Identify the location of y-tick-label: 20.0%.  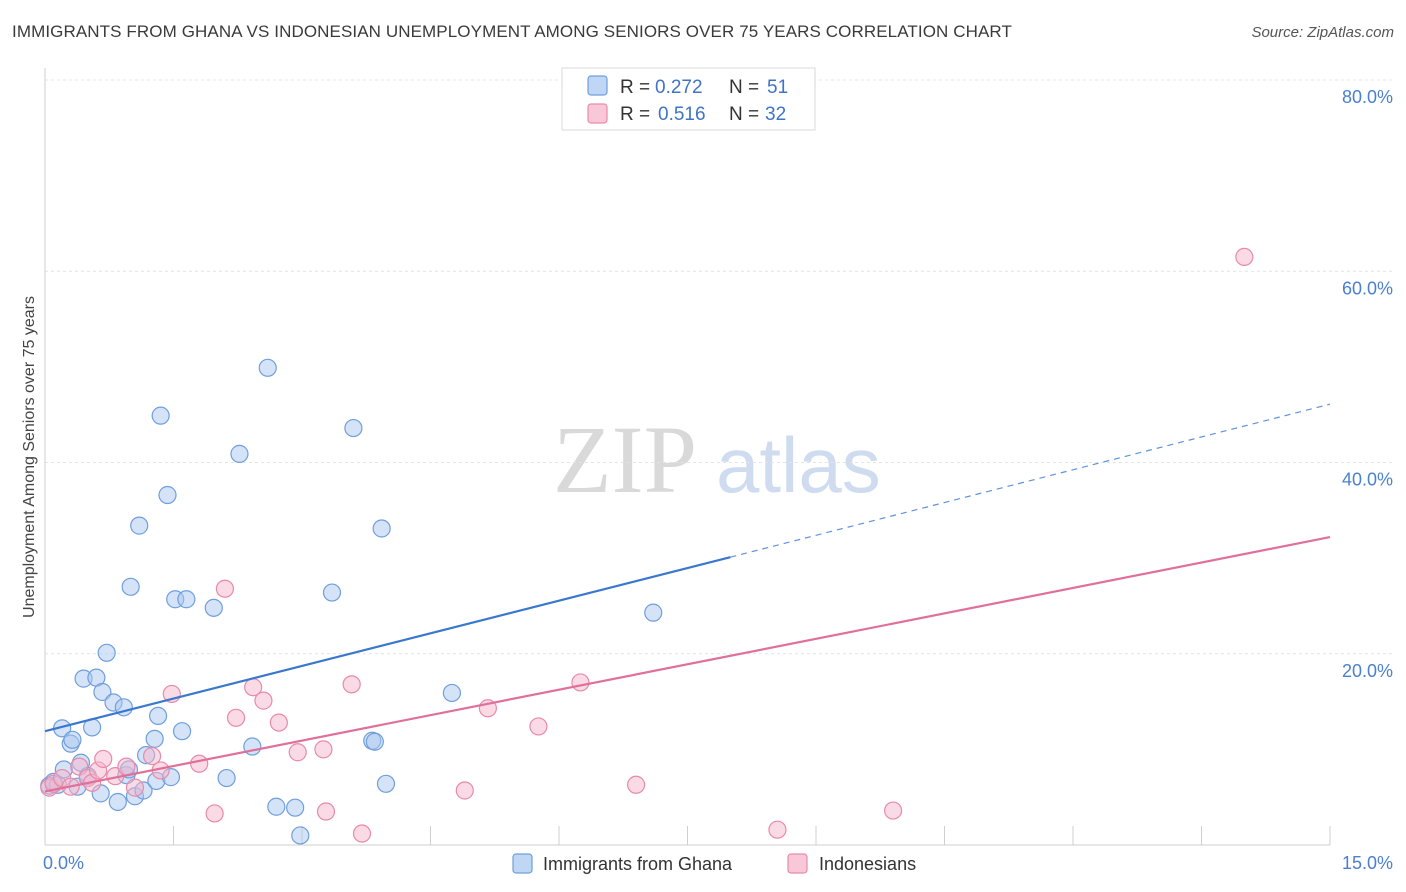
(1367, 671).